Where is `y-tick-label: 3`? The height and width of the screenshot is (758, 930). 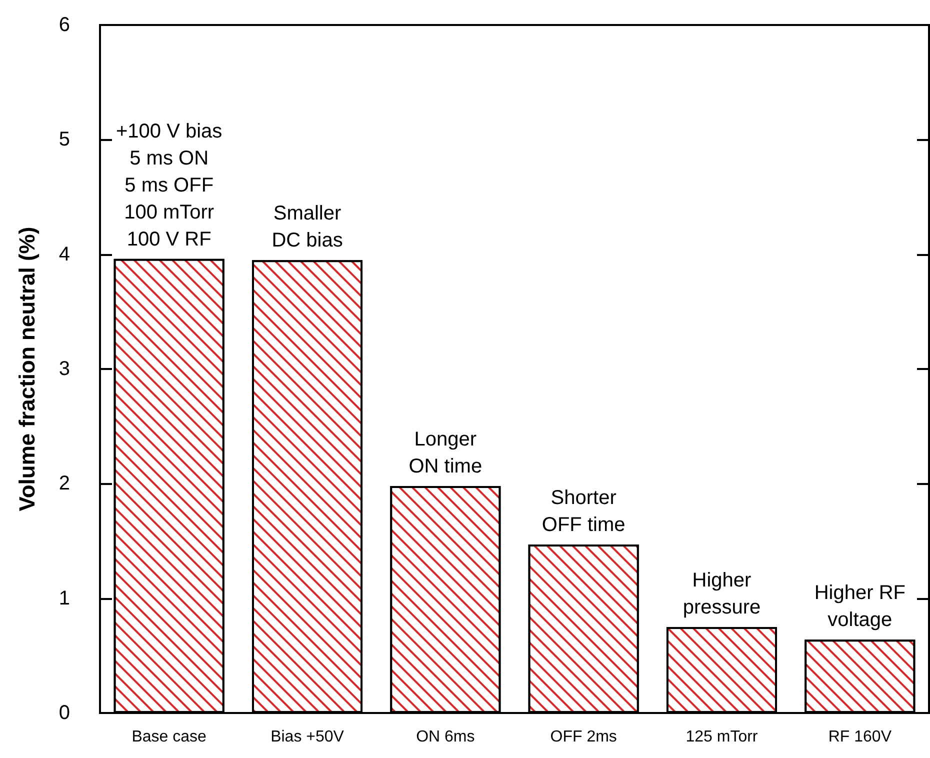
y-tick-label: 3 is located at coordinates (64, 369).